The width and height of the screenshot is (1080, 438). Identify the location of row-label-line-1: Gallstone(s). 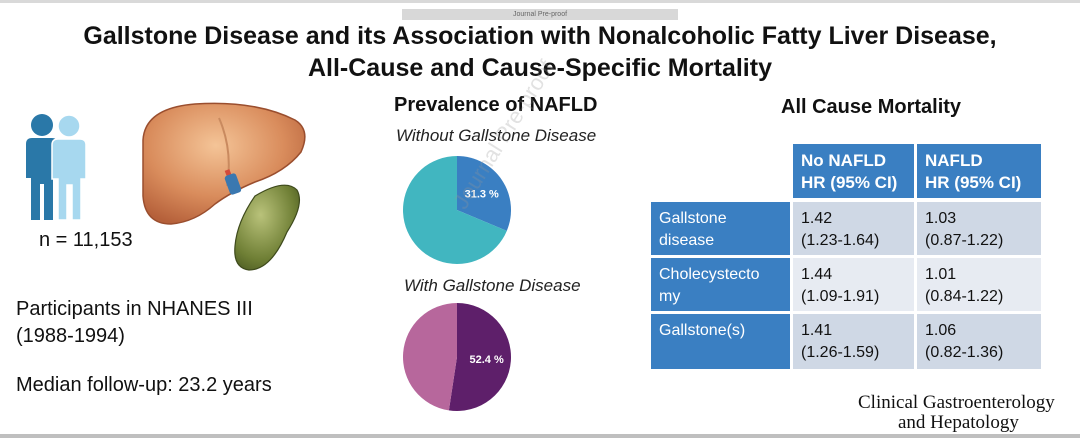
(702, 330).